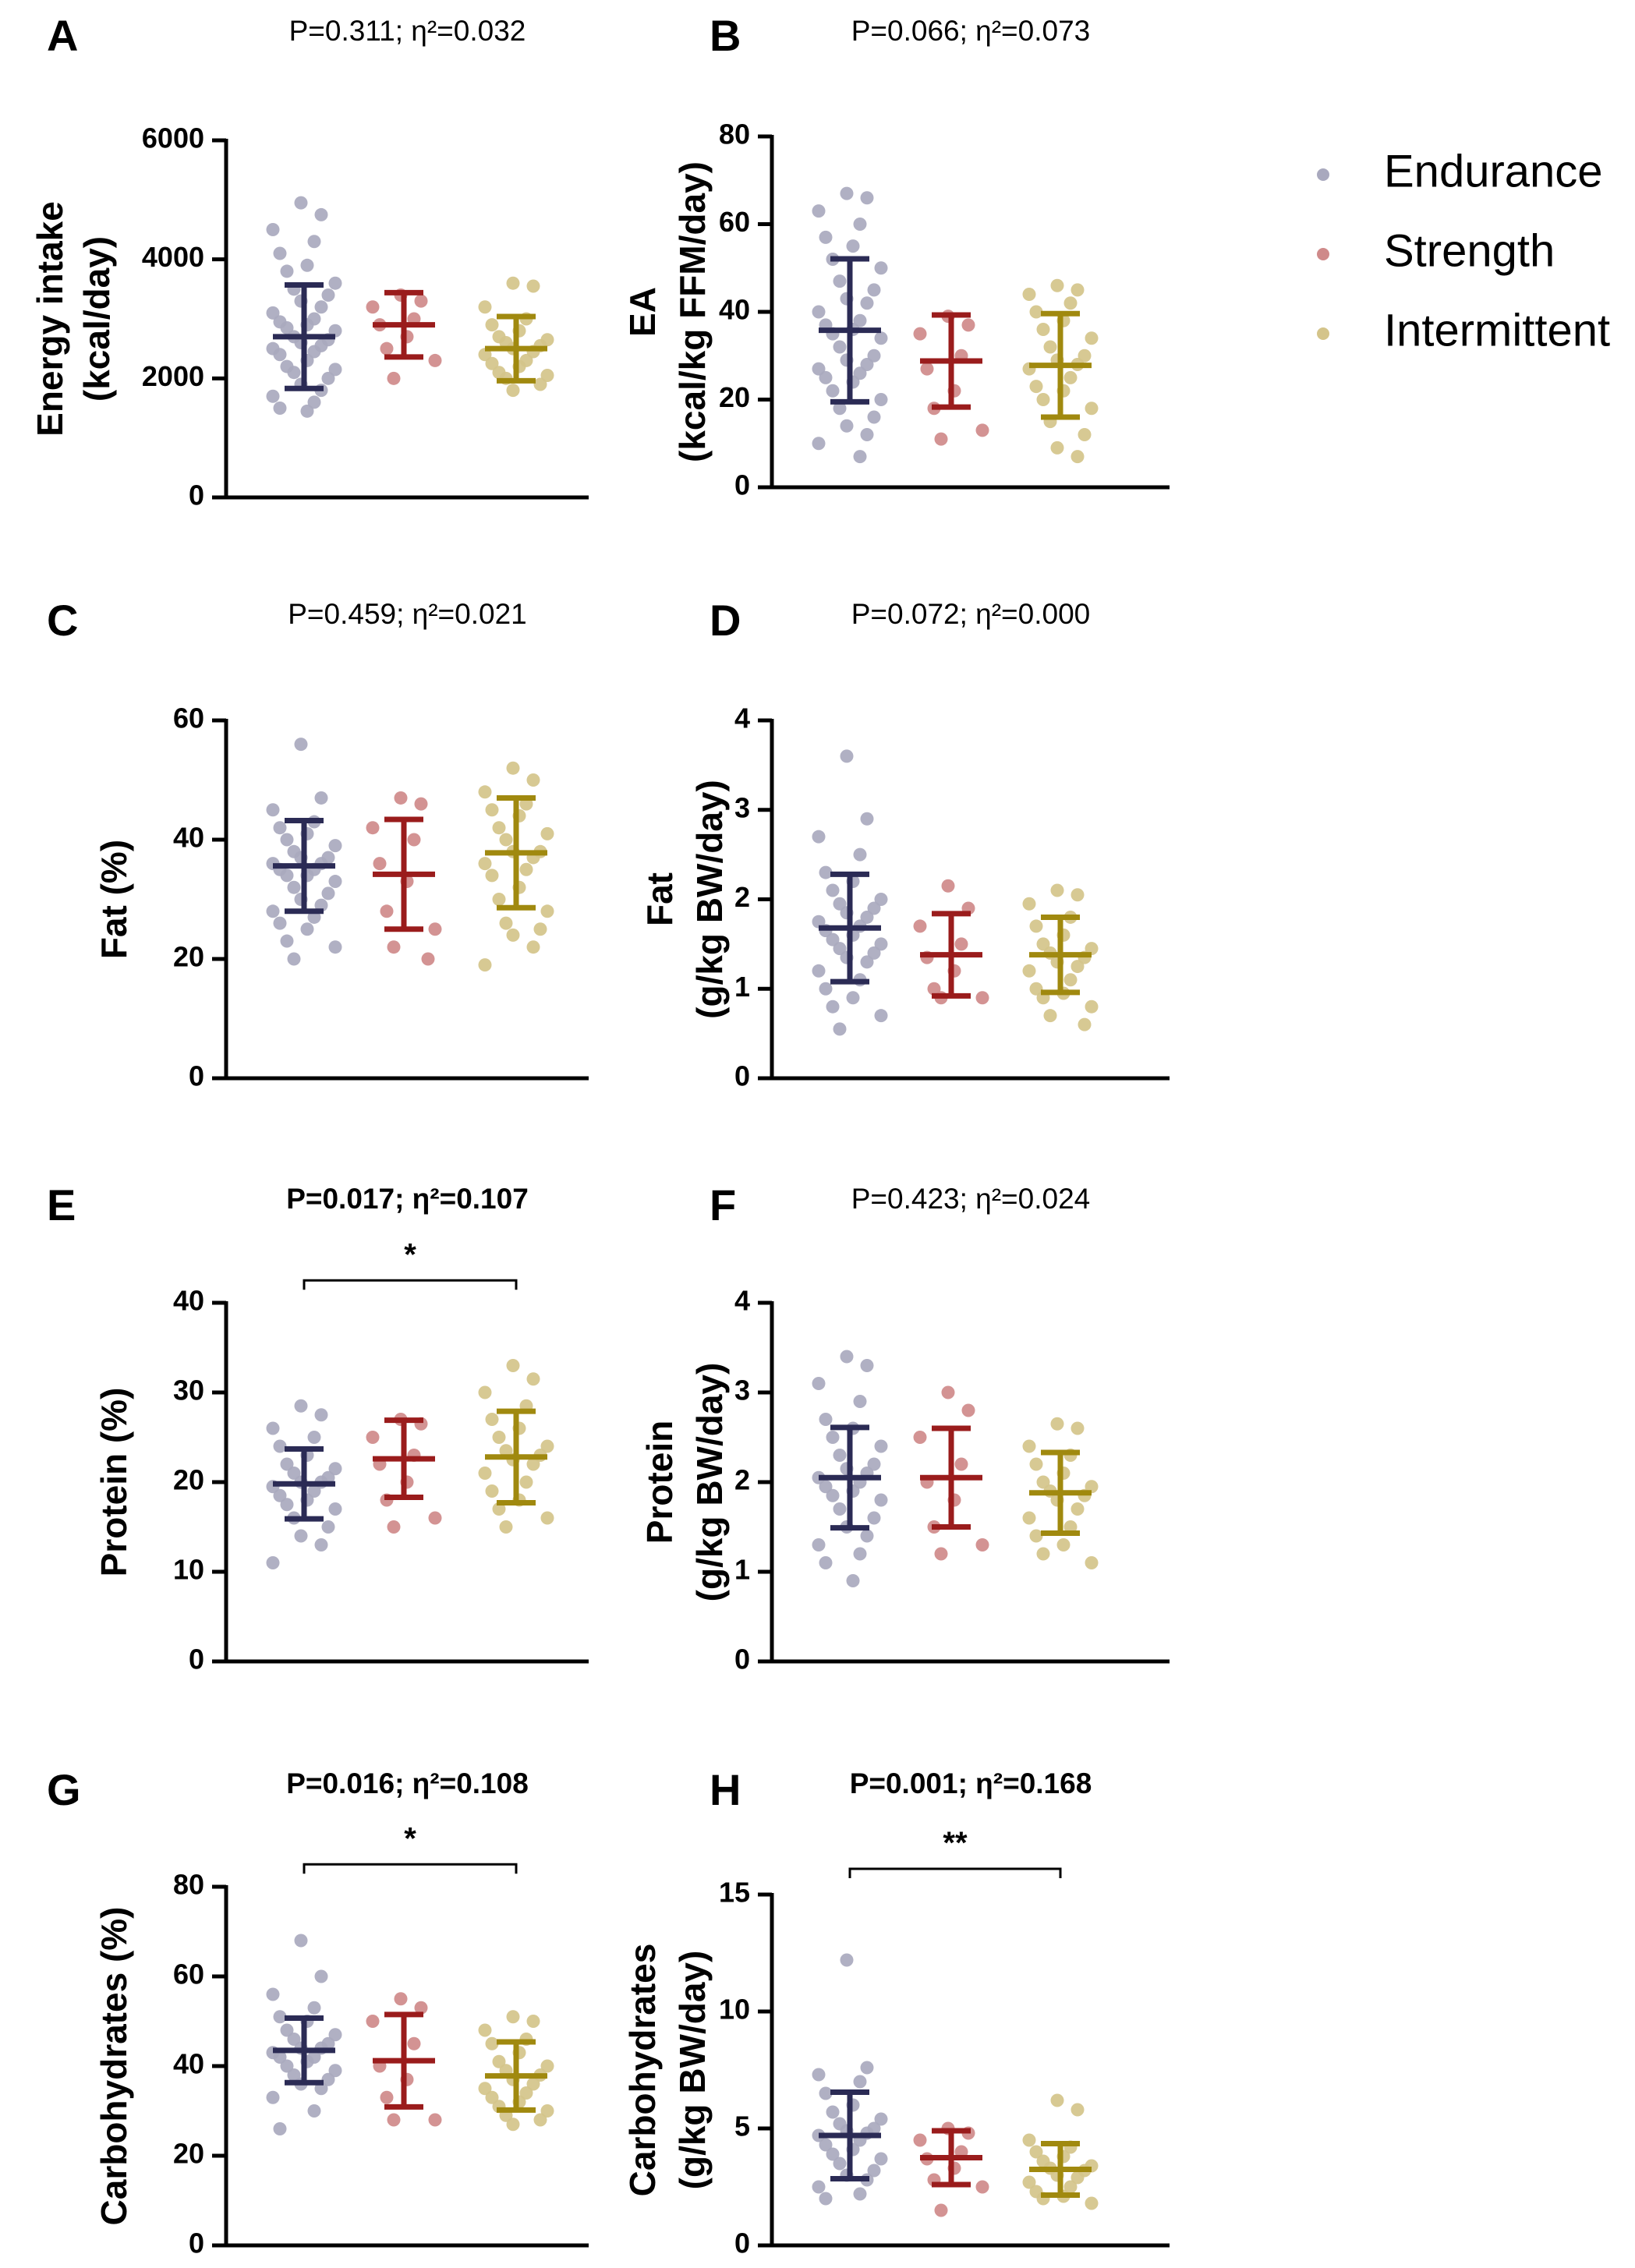 The image size is (1635, 2268). I want to click on series-strength, so click(951, 1473).